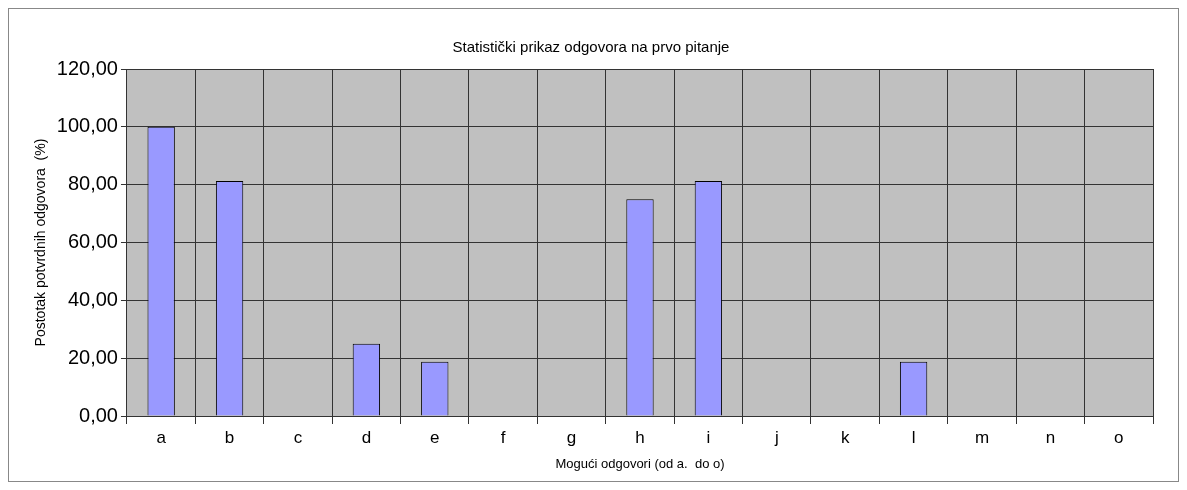  I want to click on x-tick-label: o, so click(1119, 437).